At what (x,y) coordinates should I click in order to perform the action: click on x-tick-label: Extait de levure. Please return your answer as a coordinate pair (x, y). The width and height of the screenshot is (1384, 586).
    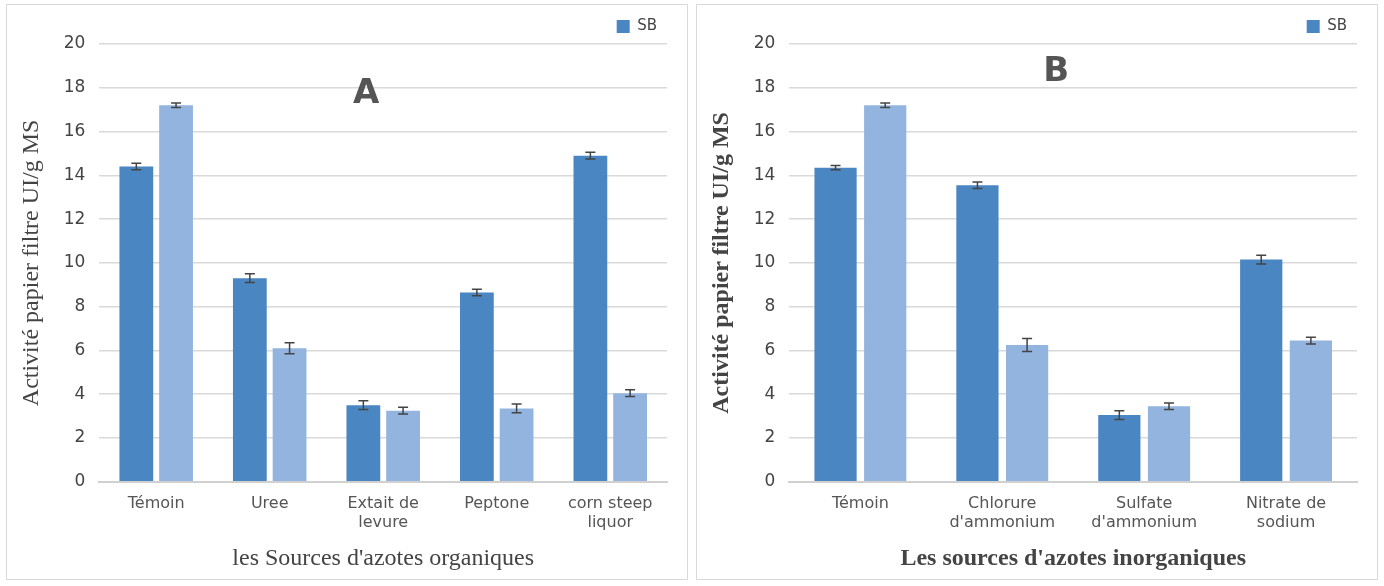
    Looking at the image, I should click on (383, 511).